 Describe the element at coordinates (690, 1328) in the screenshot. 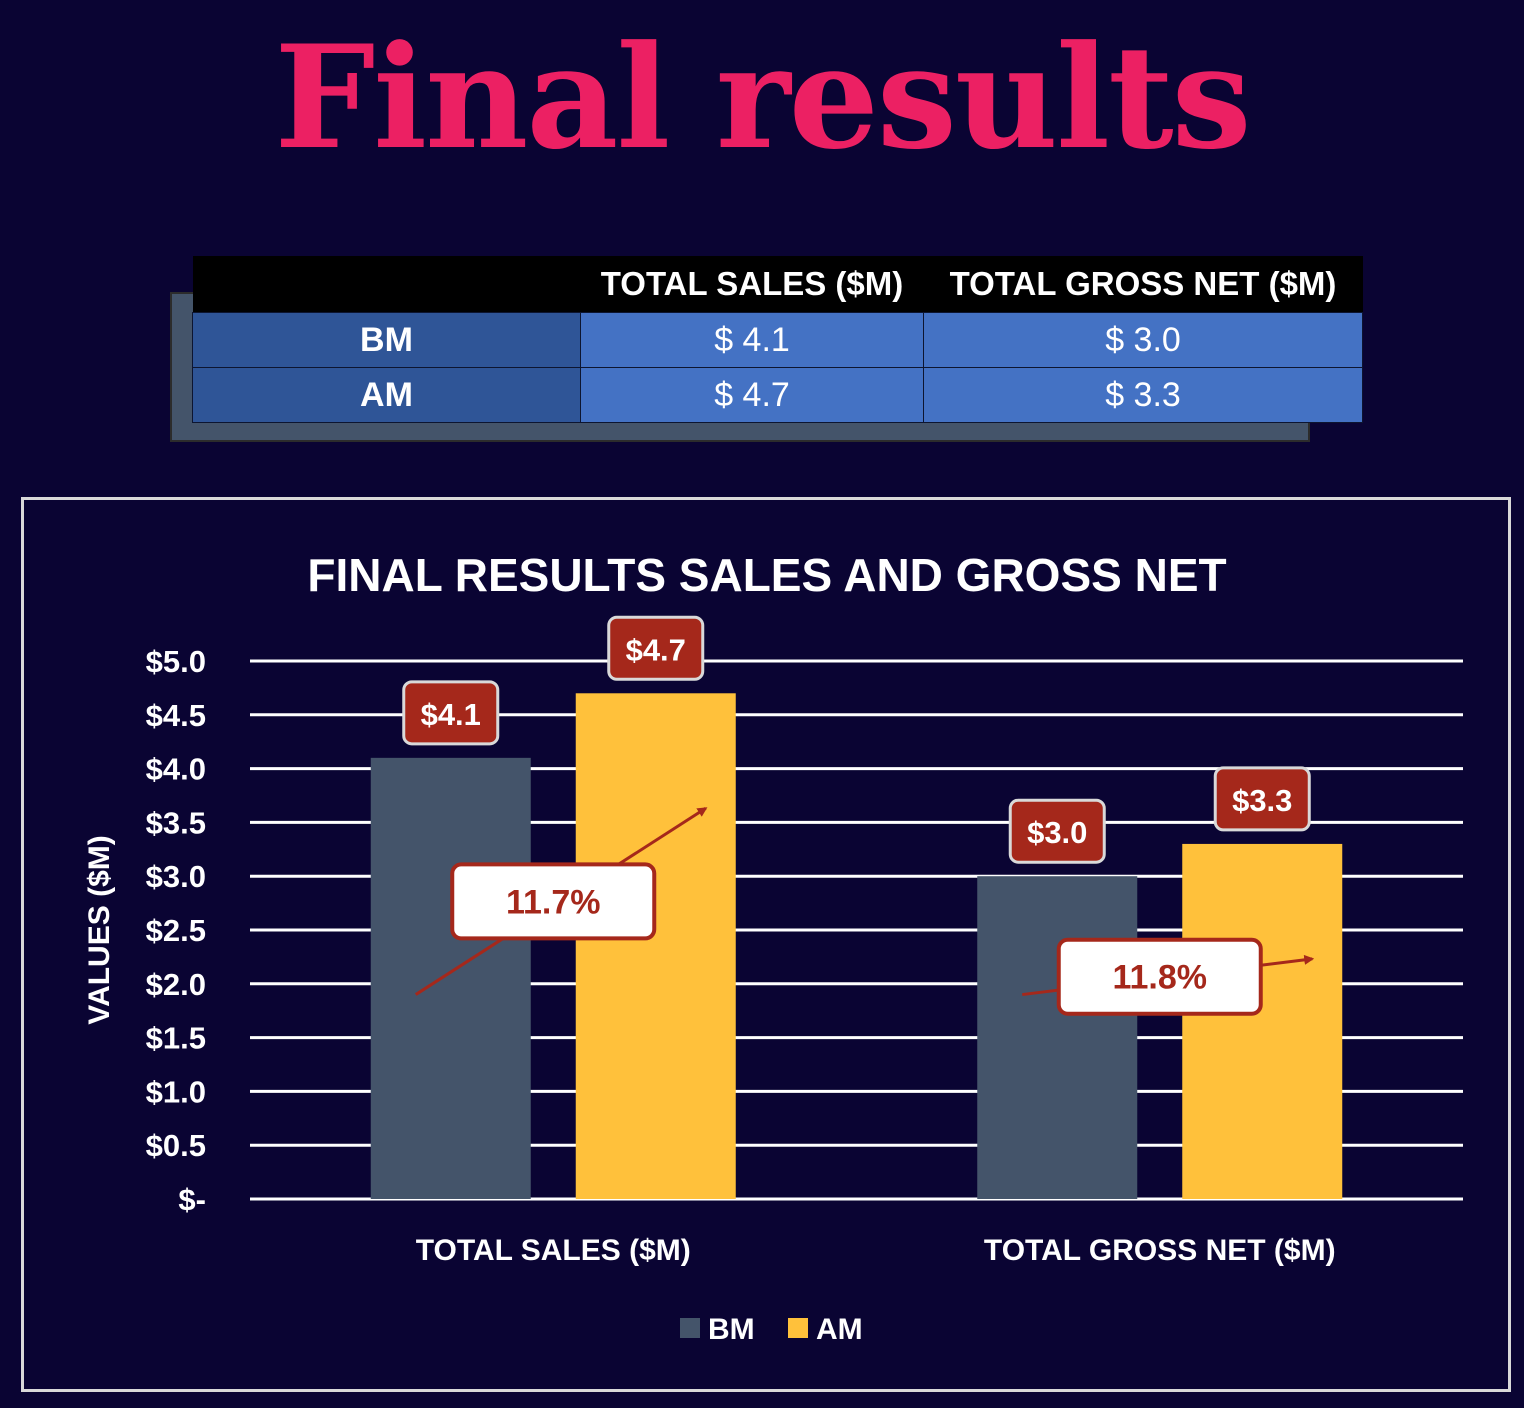

I see `legend-swatch-bm` at that location.